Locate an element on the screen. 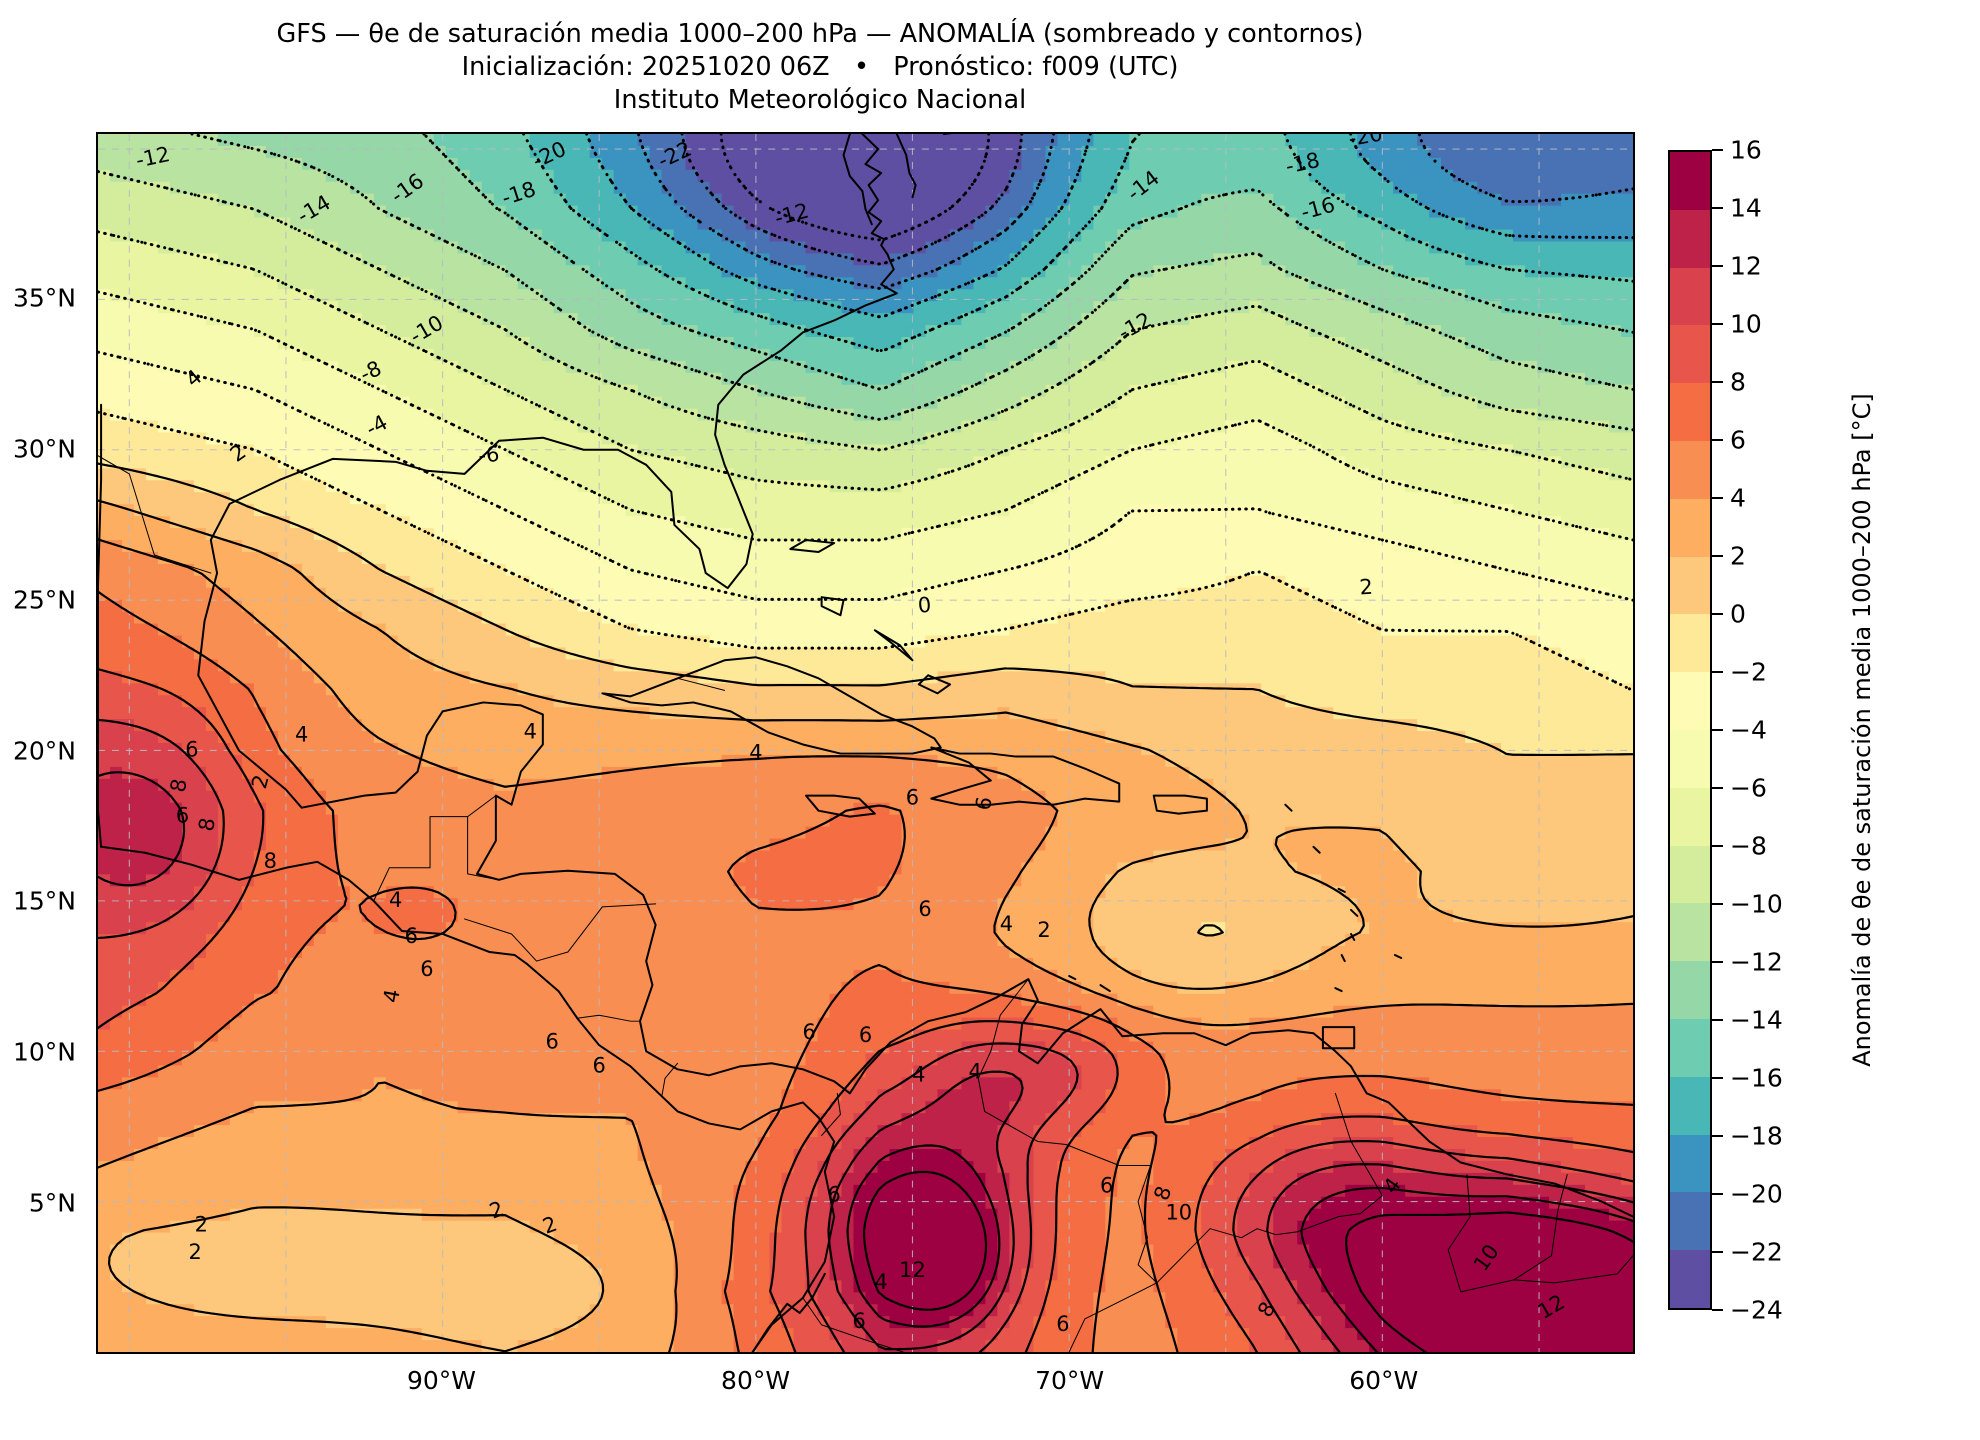 Image resolution: width=1980 pixels, height=1440 pixels. latitude-tick-label: 35°N is located at coordinates (44, 298).